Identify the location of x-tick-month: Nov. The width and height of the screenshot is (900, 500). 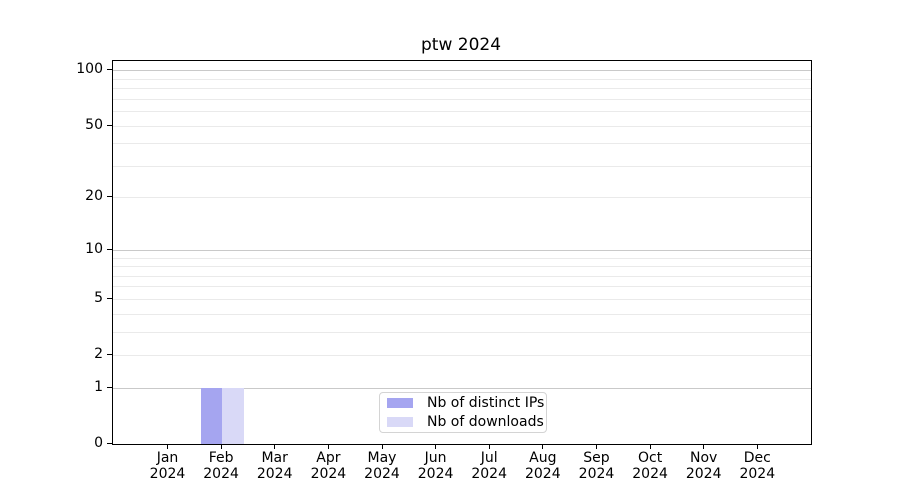
(704, 458).